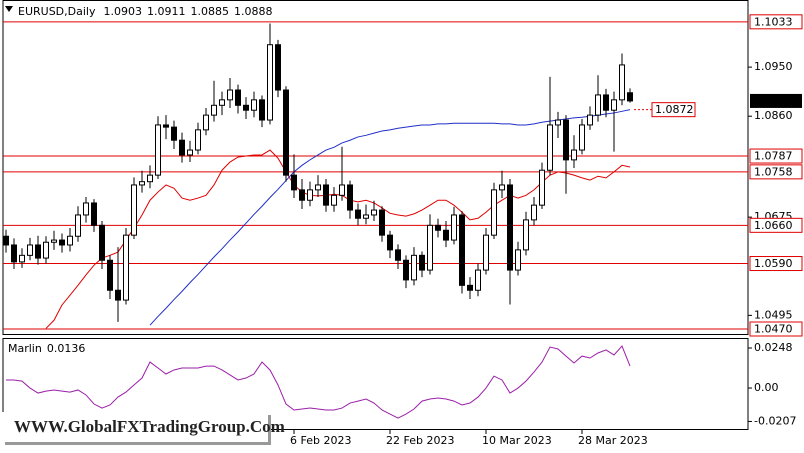  What do you see at coordinates (773, 225) in the screenshot?
I see `level-label: 1.0660` at bounding box center [773, 225].